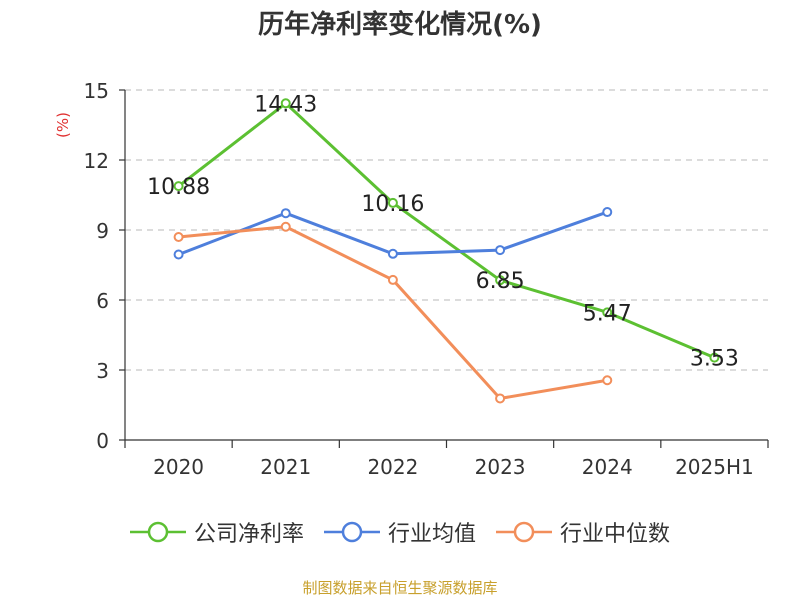 The image size is (800, 600). What do you see at coordinates (615, 534) in the screenshot?
I see `legend-label-industry-median: 行业中位数` at bounding box center [615, 534].